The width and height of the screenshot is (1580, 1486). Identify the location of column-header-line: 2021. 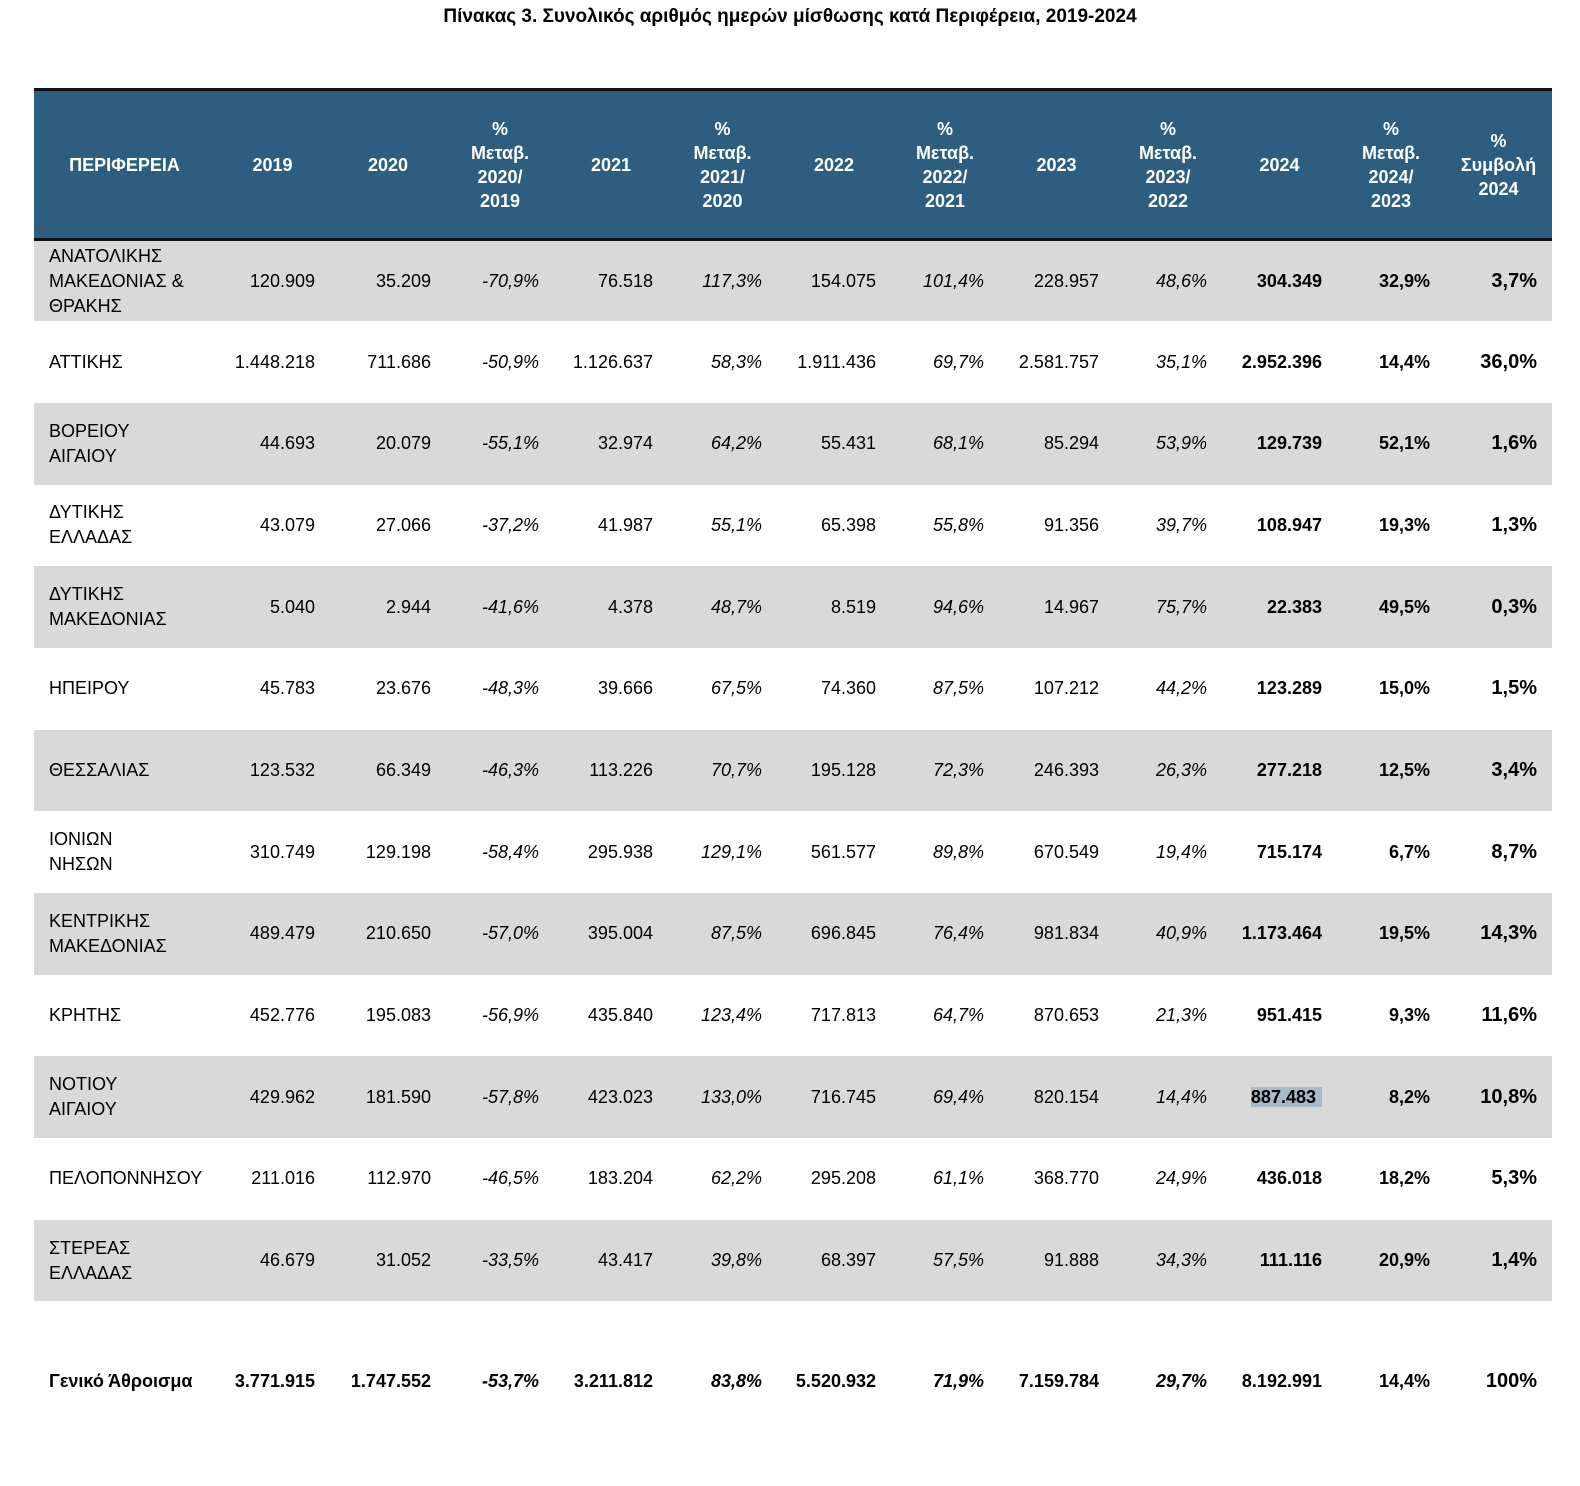
(945, 200).